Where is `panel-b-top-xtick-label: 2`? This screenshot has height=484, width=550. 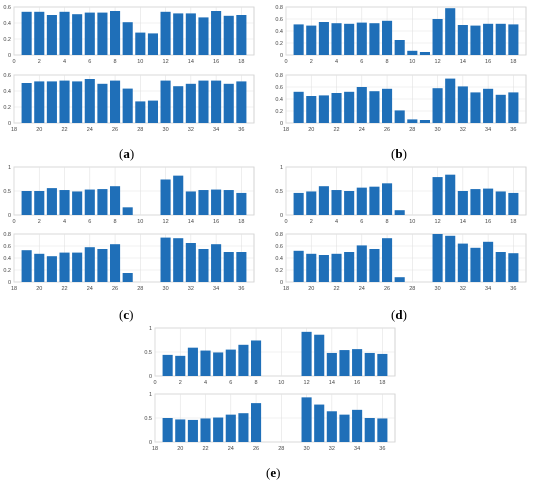 panel-b-top-xtick-label: 2 is located at coordinates (311, 62).